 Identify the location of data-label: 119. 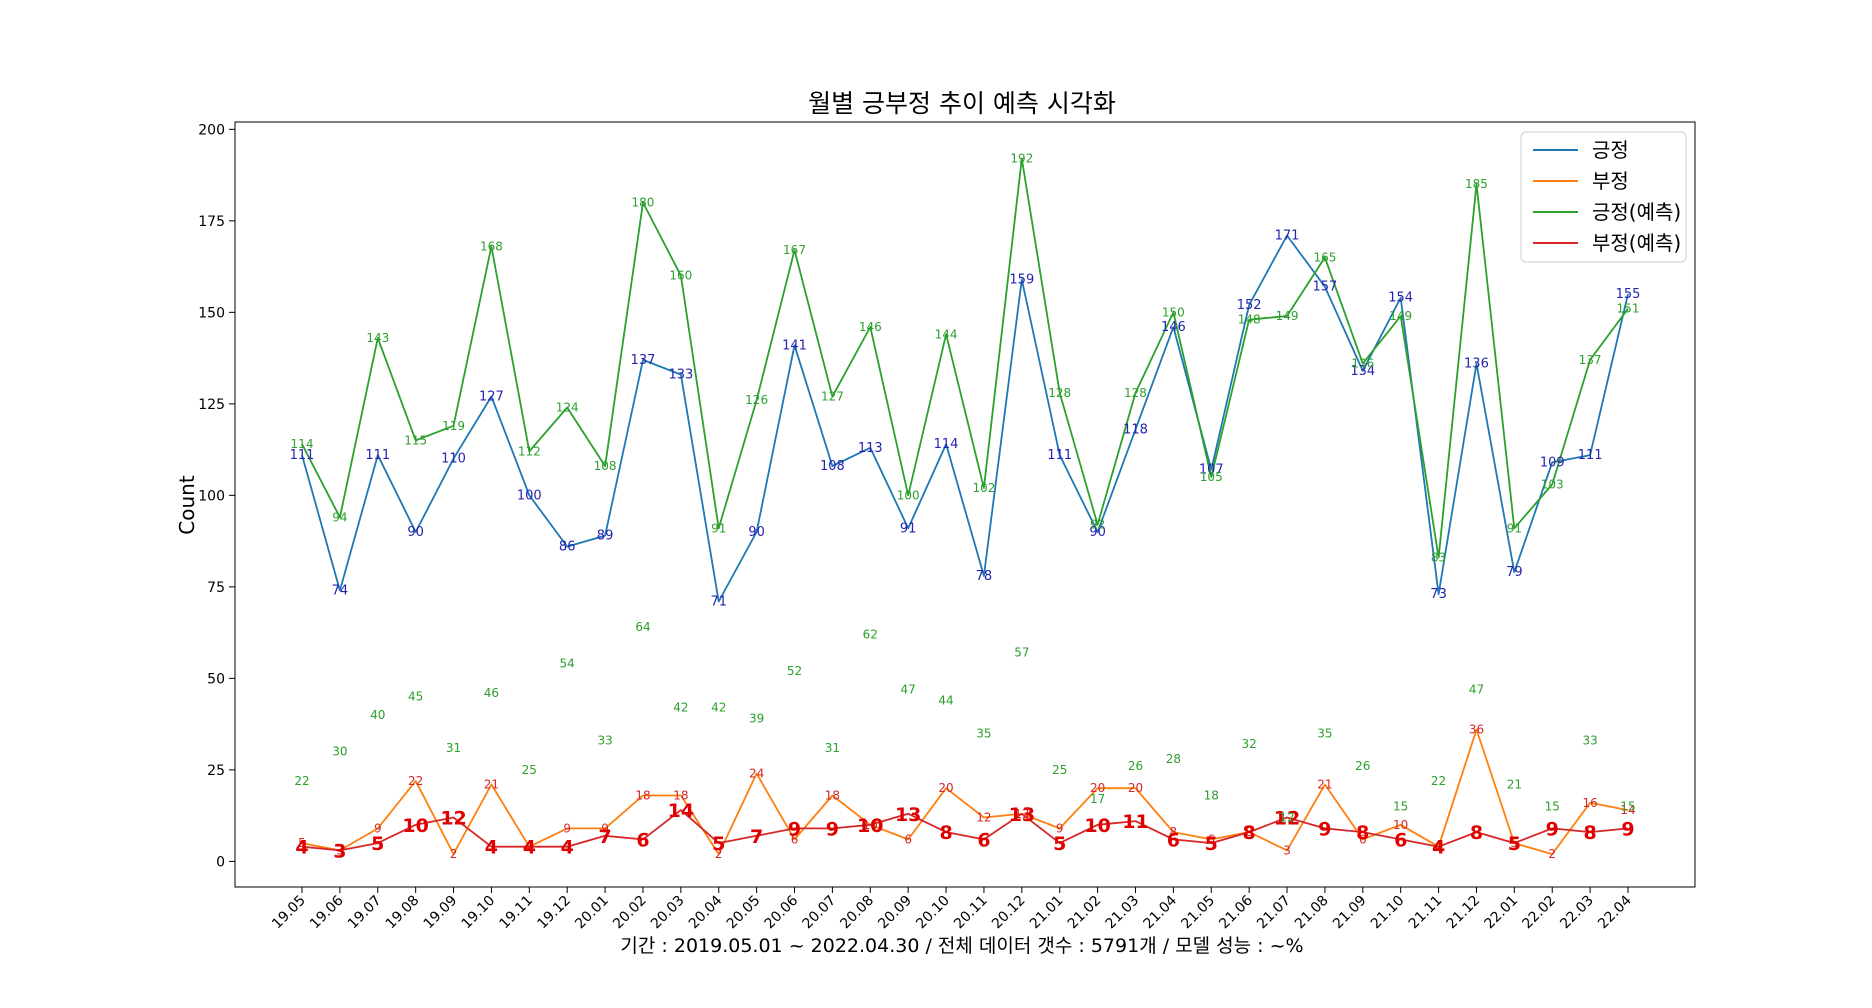
(453, 426).